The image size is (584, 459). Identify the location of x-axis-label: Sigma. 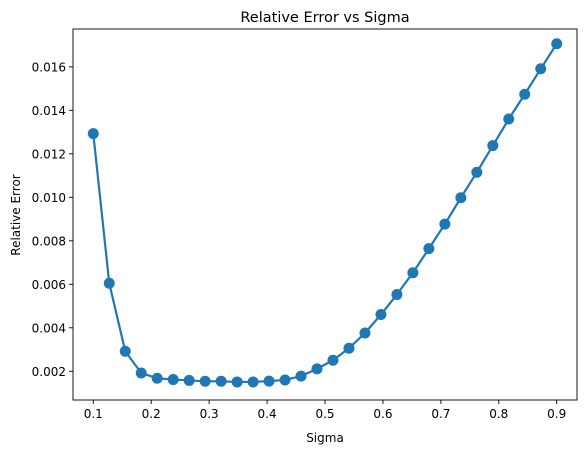
(325, 438).